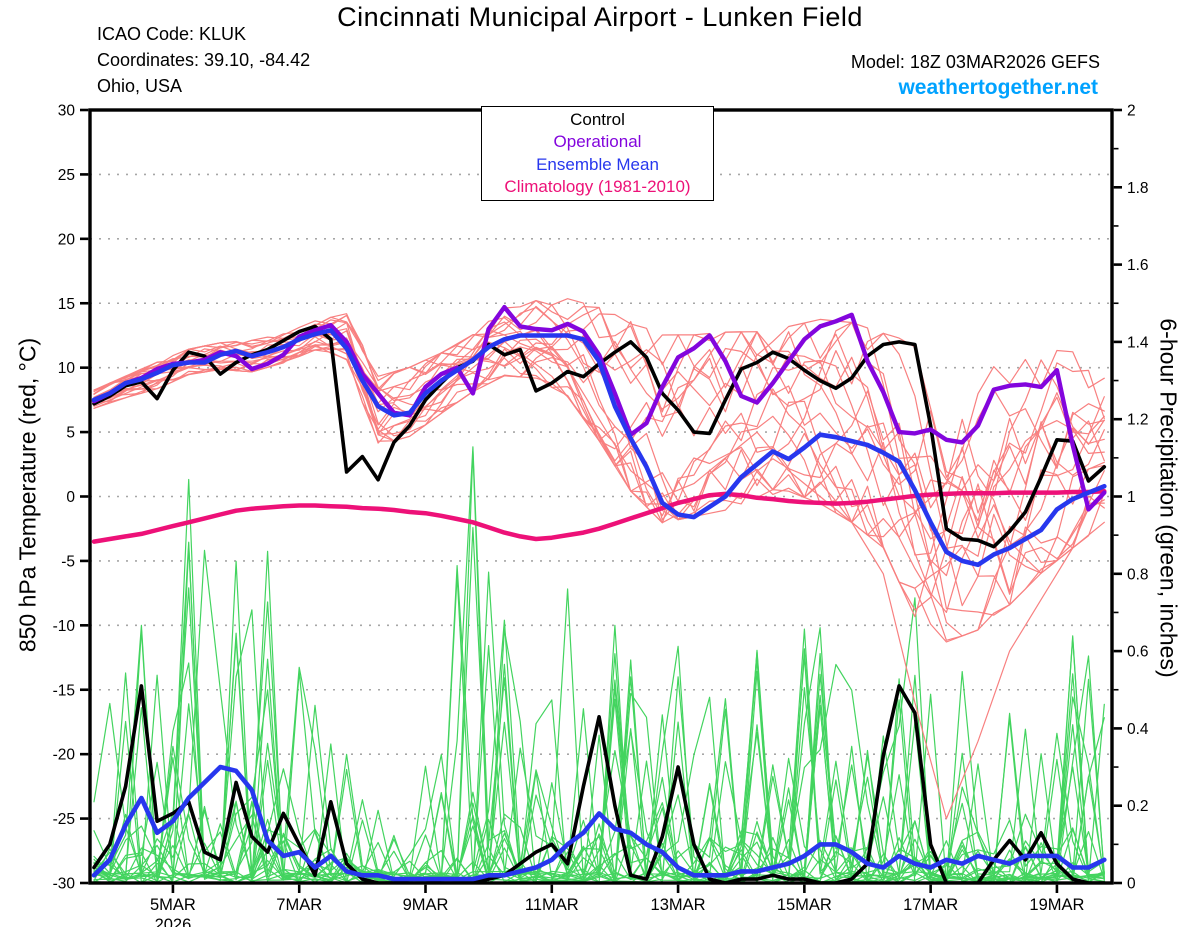 This screenshot has width=1200, height=927. What do you see at coordinates (1131, 111) in the screenshot?
I see `svg-text: 2` at bounding box center [1131, 111].